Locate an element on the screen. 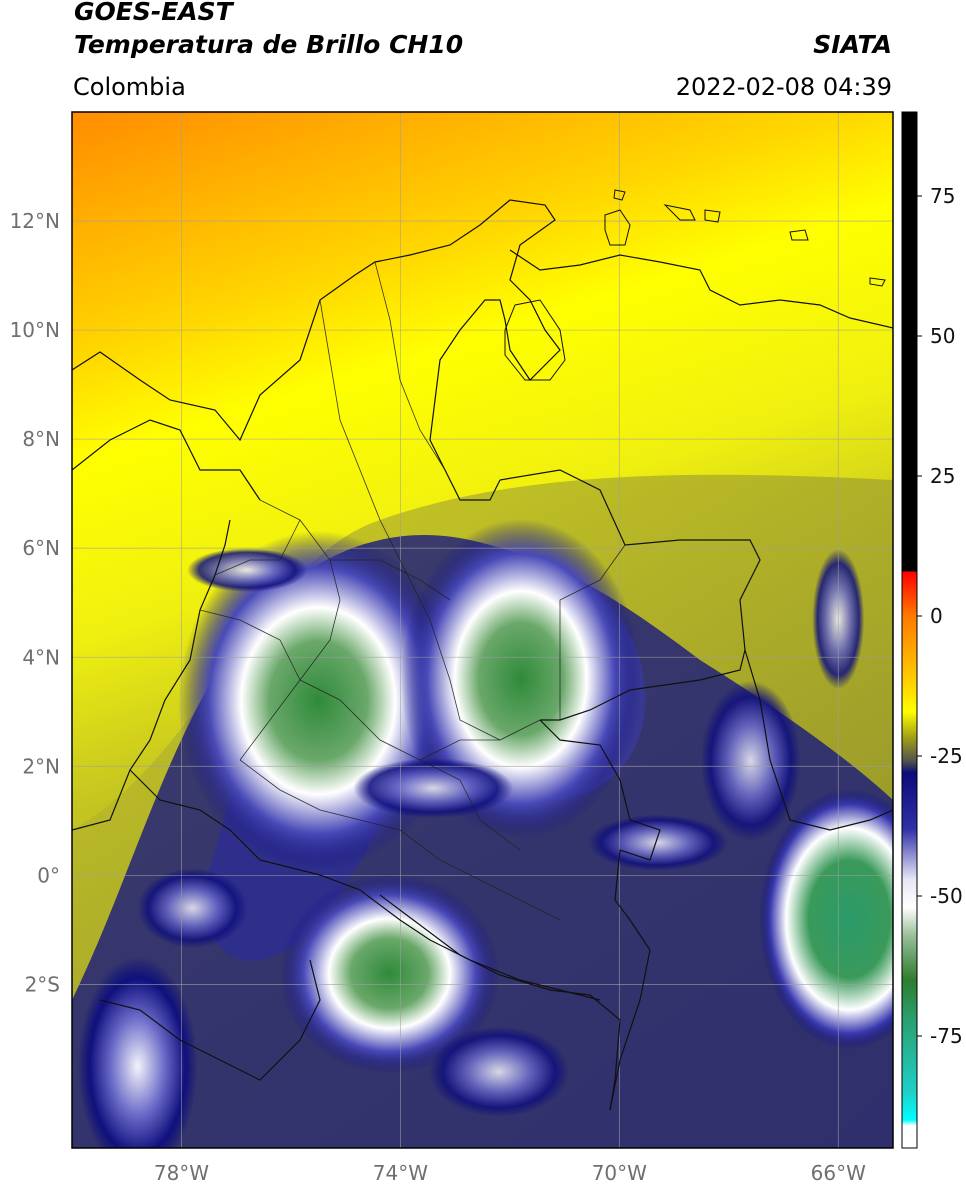 Image resolution: width=966 pixels, height=1190 pixels. trinidad-islet is located at coordinates (877, 282).